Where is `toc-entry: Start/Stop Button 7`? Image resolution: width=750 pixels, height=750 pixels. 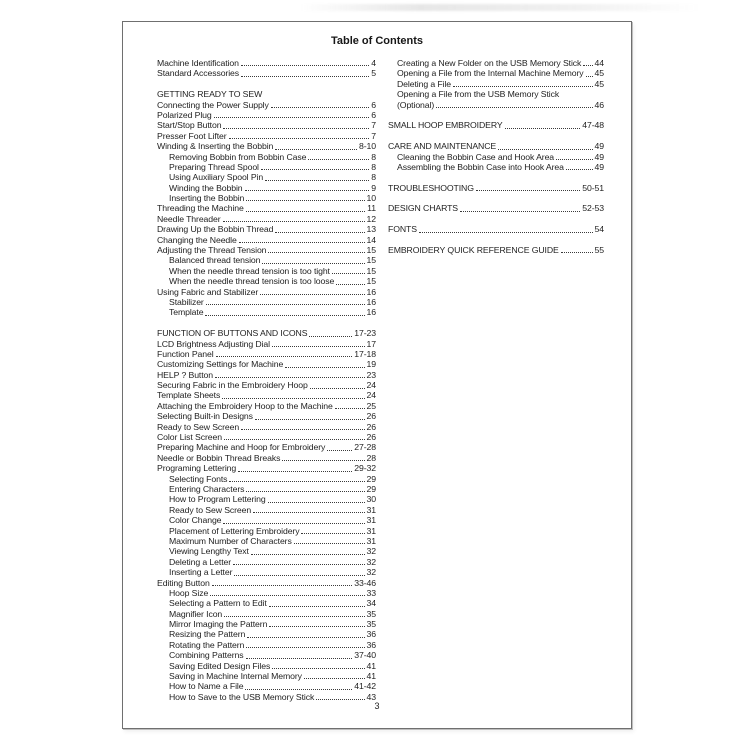 toc-entry: Start/Stop Button 7 is located at coordinates (266, 125).